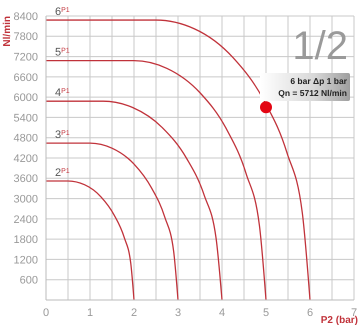  Describe the element at coordinates (26, 37) in the screenshot. I see `y-tick-label: 7800` at that location.